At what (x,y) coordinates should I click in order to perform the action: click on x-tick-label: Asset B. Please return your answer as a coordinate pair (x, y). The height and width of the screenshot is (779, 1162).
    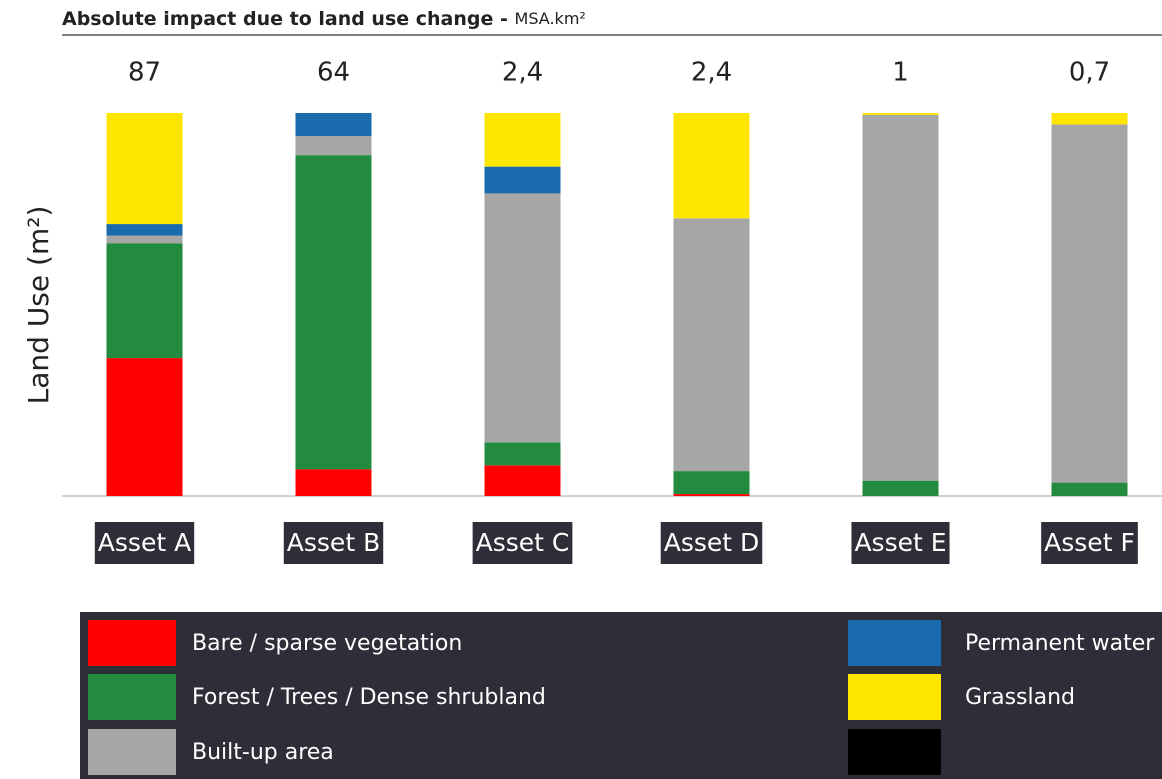
    Looking at the image, I should click on (333, 542).